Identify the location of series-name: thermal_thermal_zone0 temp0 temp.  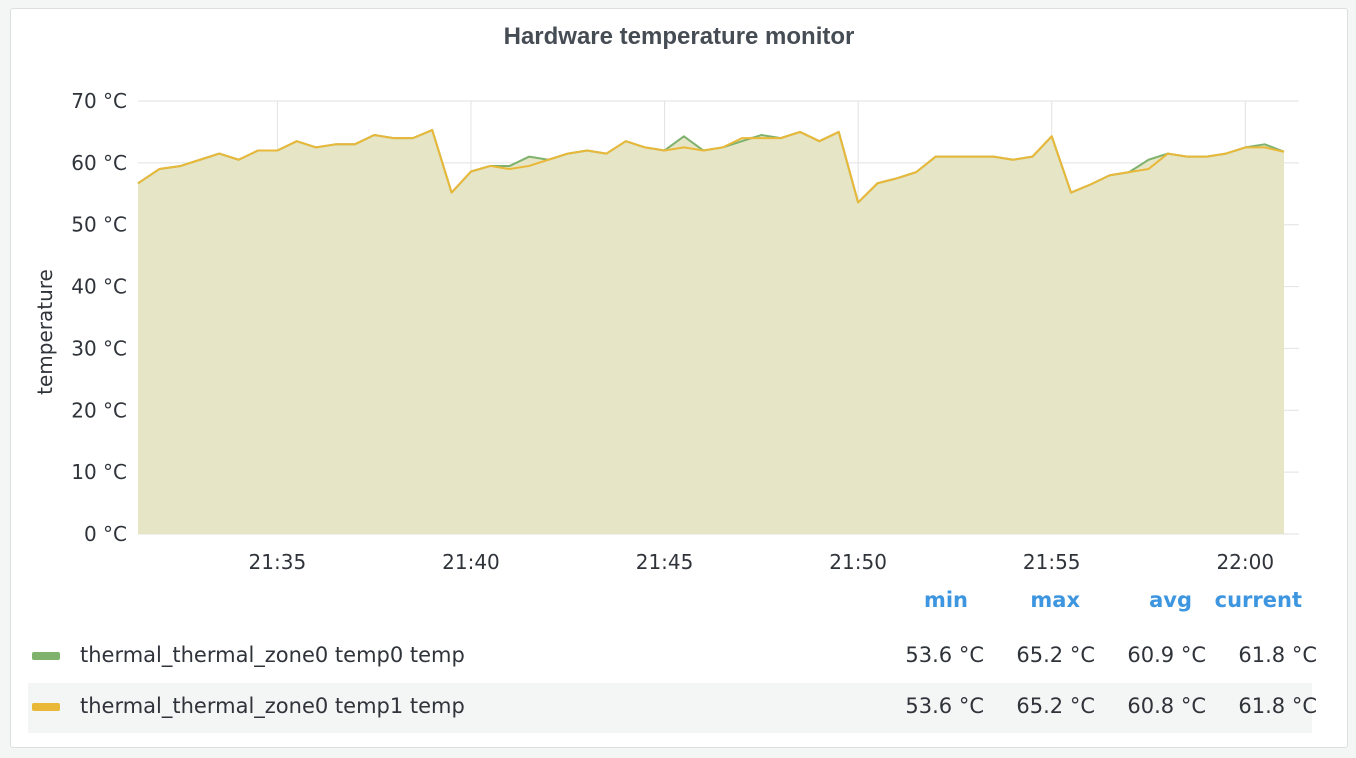
(272, 655).